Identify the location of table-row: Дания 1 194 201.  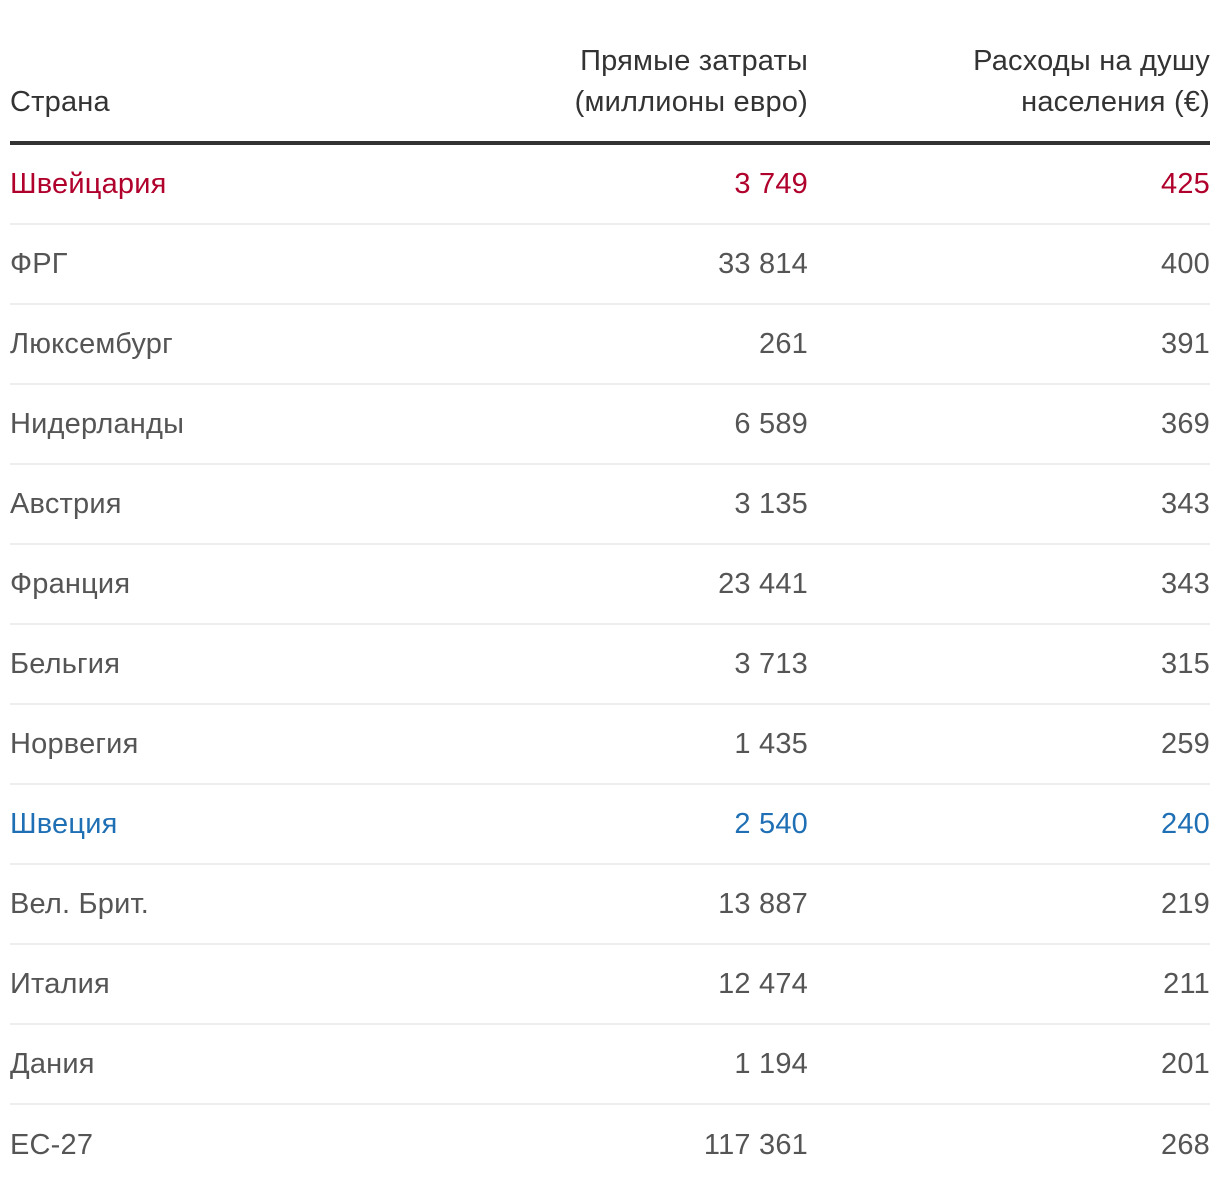
(610, 1065).